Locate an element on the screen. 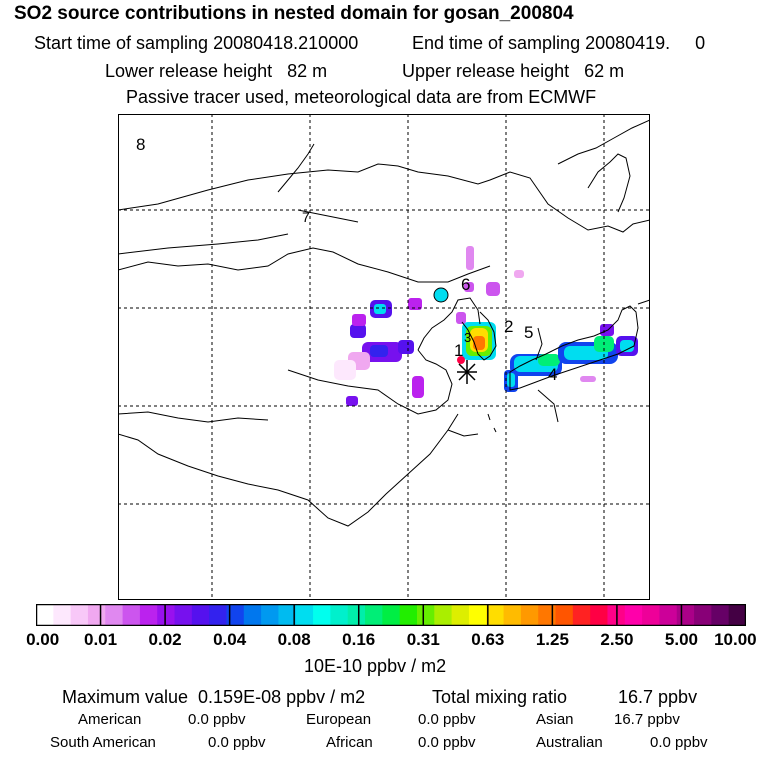  region-value-european: 0.0 ppbv is located at coordinates (447, 719).